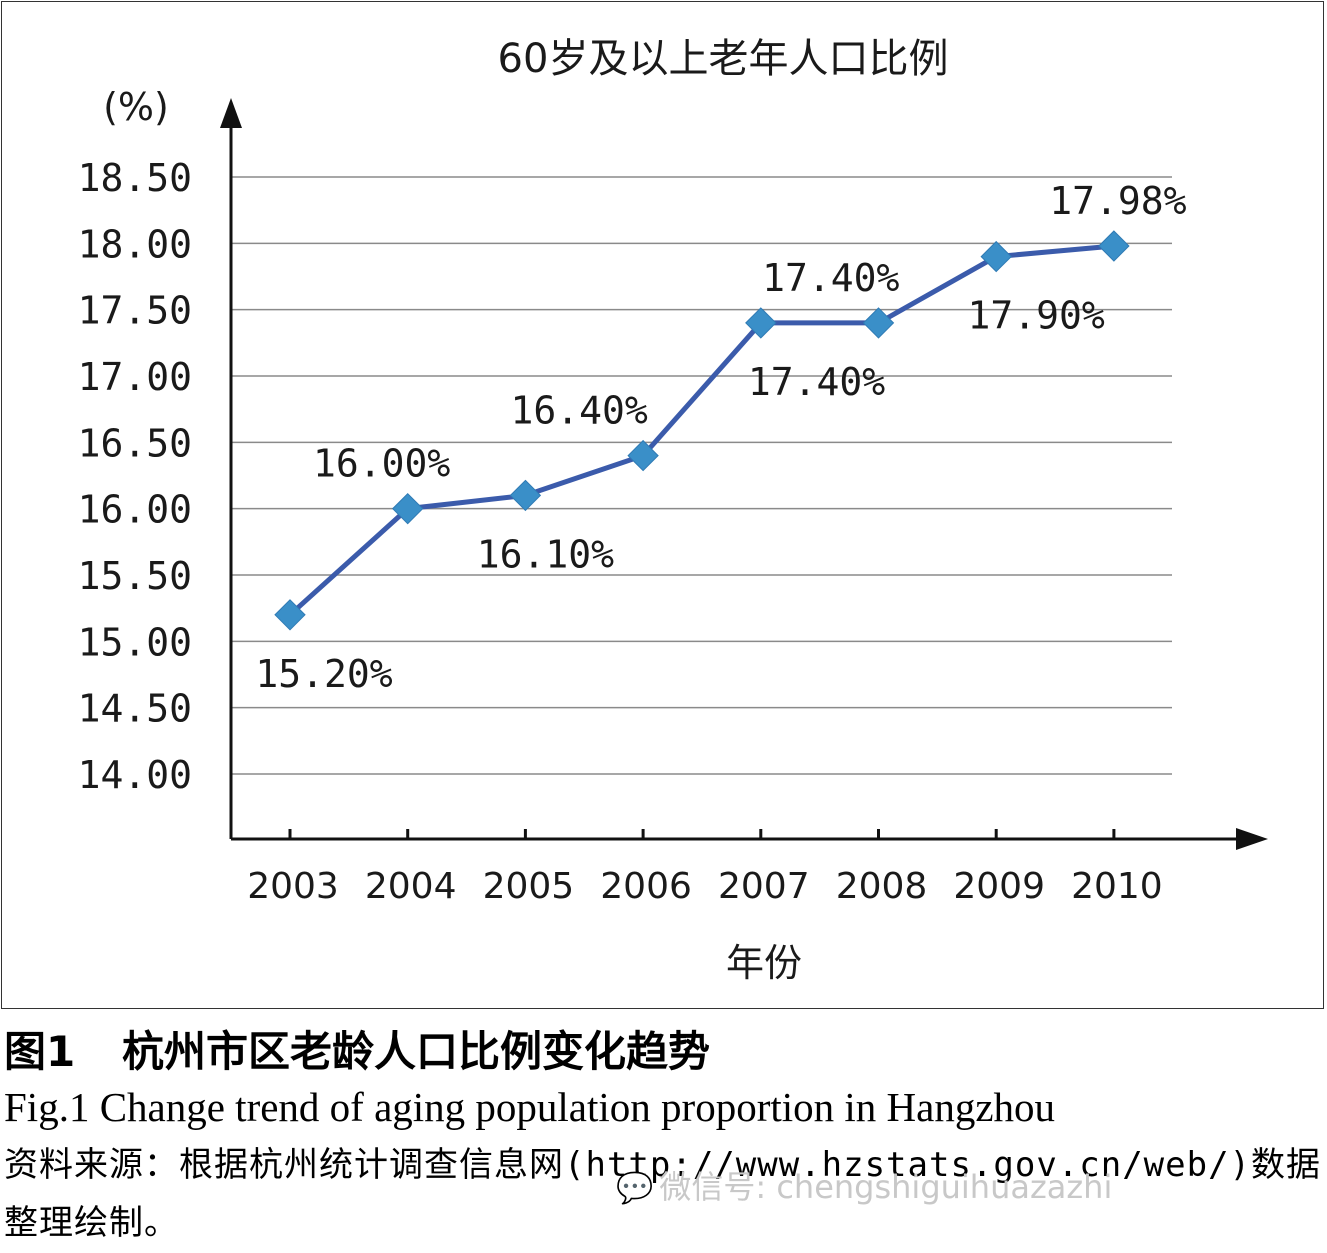  What do you see at coordinates (886, 1187) in the screenshot?
I see `watermark-text: 微信号: chengshiguihuazazhi` at bounding box center [886, 1187].